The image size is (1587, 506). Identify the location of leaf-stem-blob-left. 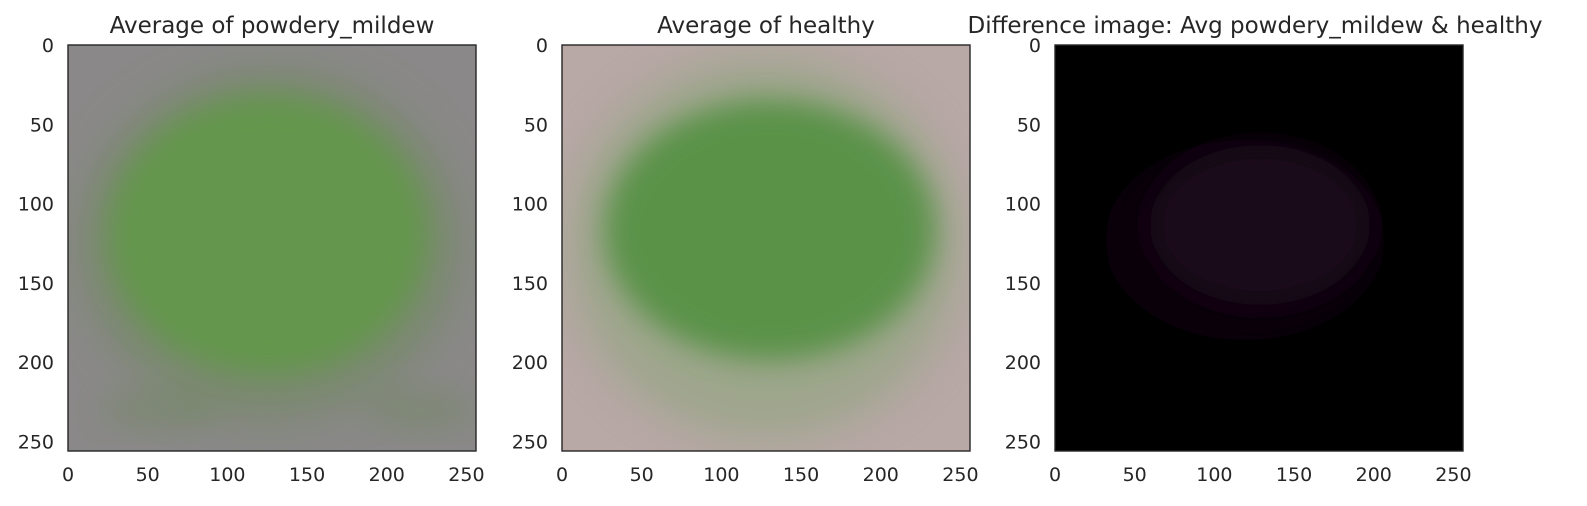
(160, 410).